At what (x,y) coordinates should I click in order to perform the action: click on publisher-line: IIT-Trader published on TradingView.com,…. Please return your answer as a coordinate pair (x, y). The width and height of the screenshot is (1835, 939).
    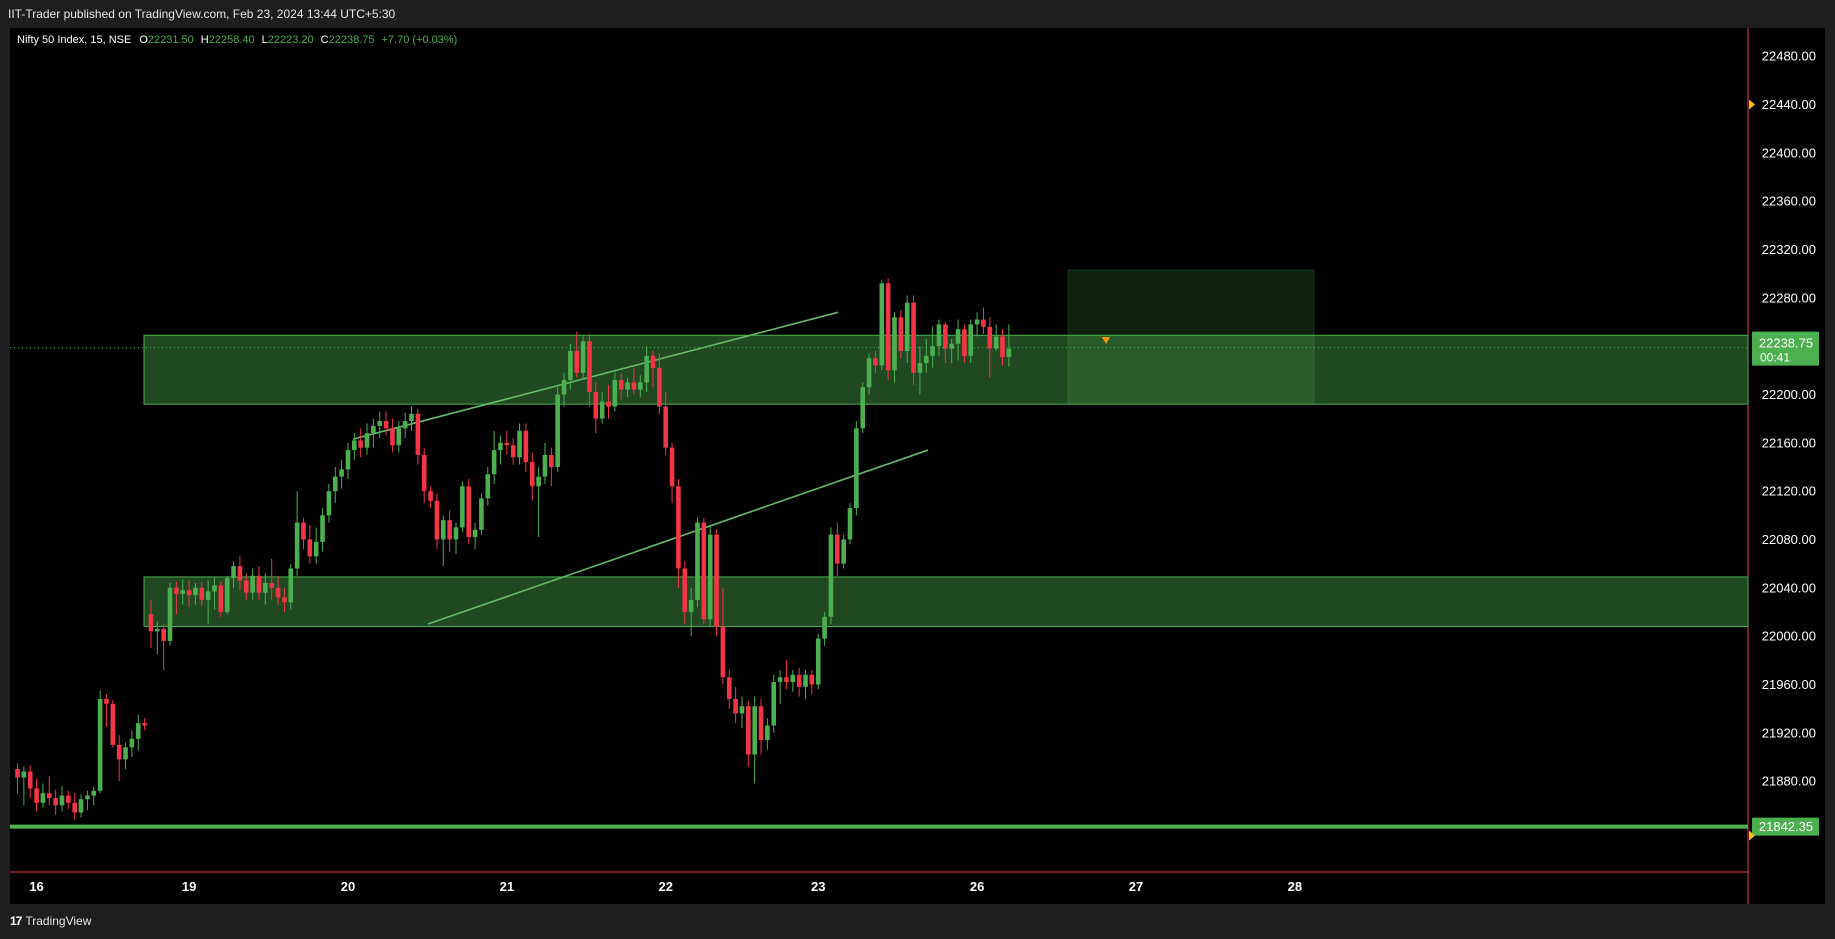
    Looking at the image, I should click on (202, 14).